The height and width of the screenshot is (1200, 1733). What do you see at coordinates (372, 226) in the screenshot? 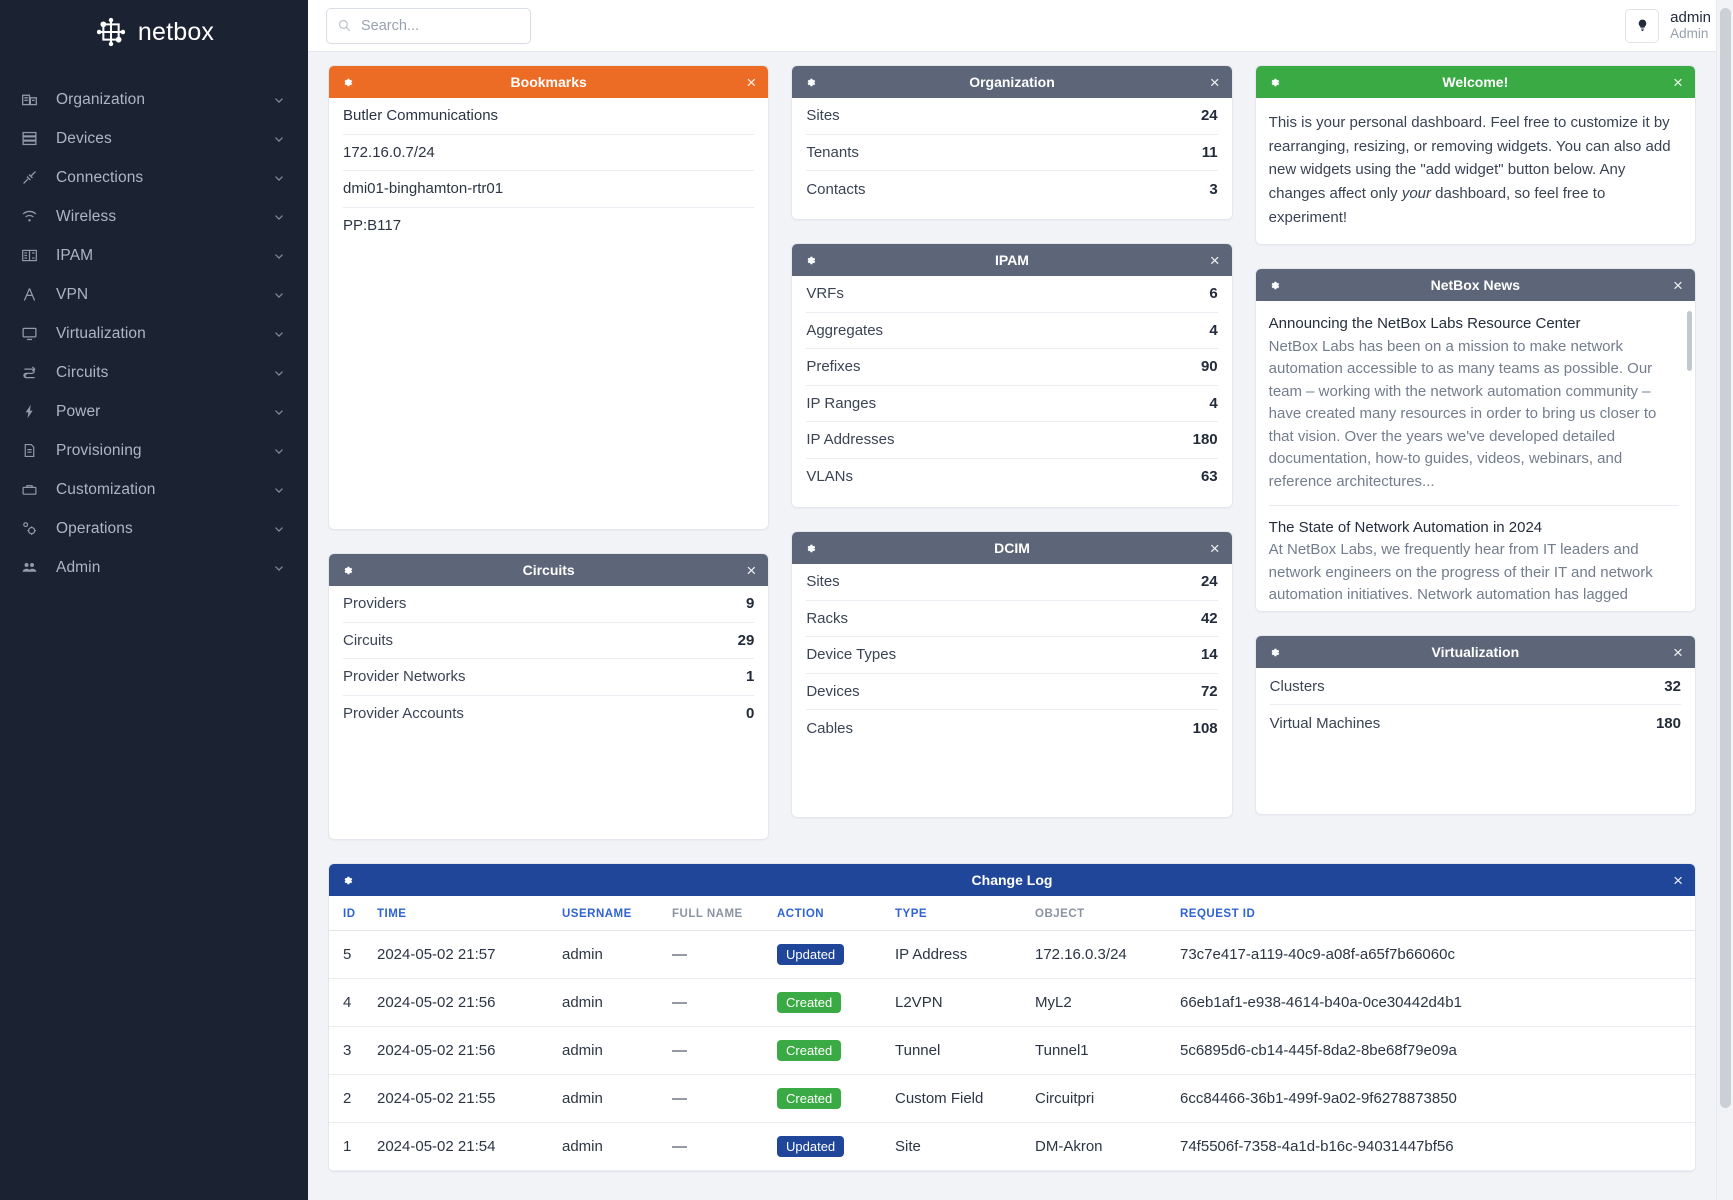
I see `list-item: PP:B117` at bounding box center [372, 226].